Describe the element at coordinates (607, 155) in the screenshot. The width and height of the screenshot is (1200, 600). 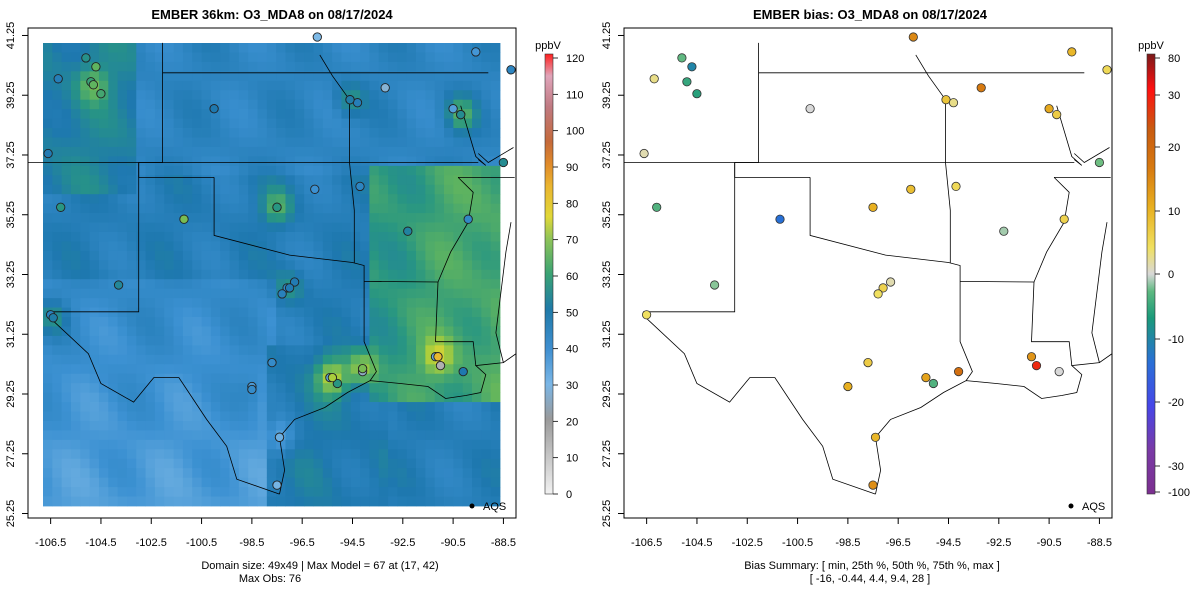
I see `right-y-tick-label: 37.25` at that location.